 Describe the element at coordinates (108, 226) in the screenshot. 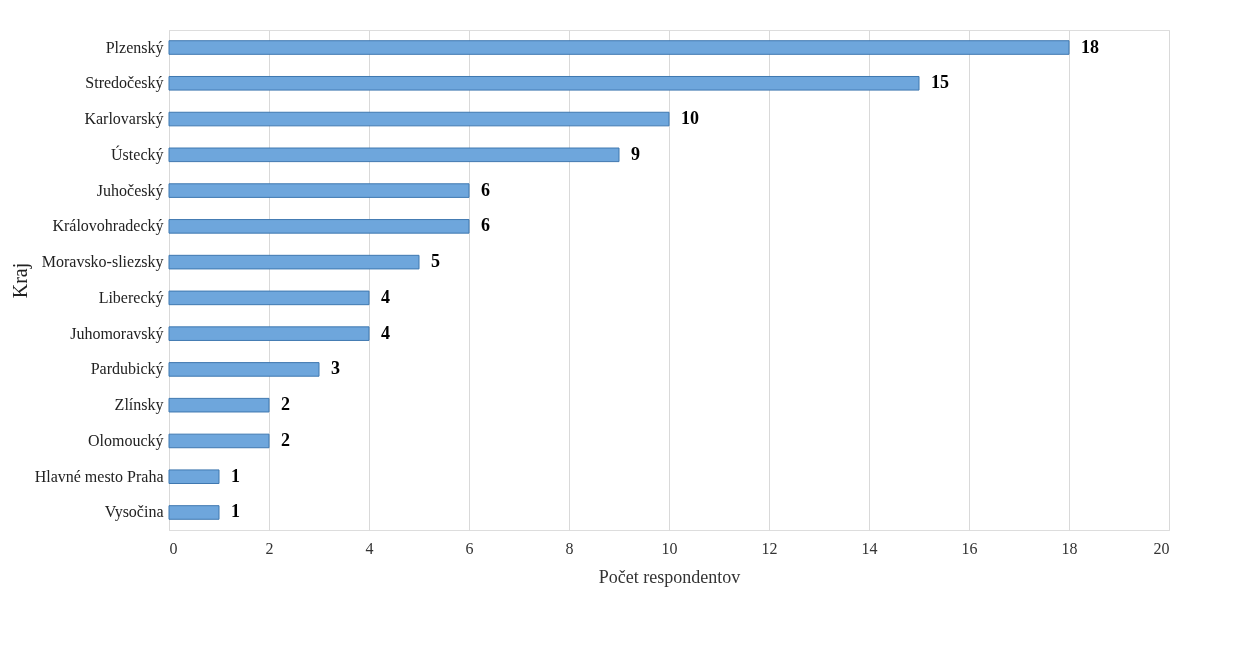

I see `y-tick-label: Královohradecký` at that location.